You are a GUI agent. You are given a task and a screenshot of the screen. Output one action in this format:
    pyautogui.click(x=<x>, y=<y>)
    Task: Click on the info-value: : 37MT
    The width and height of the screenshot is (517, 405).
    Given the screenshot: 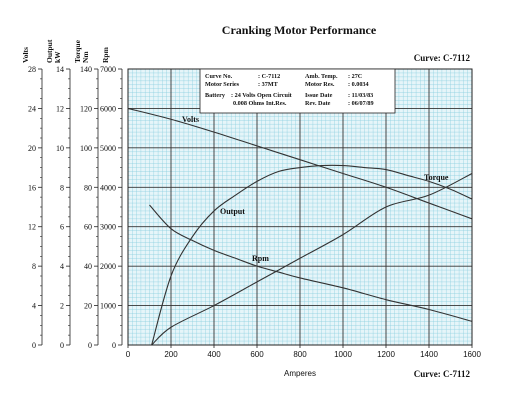 What is the action you would take?
    pyautogui.click(x=268, y=84)
    